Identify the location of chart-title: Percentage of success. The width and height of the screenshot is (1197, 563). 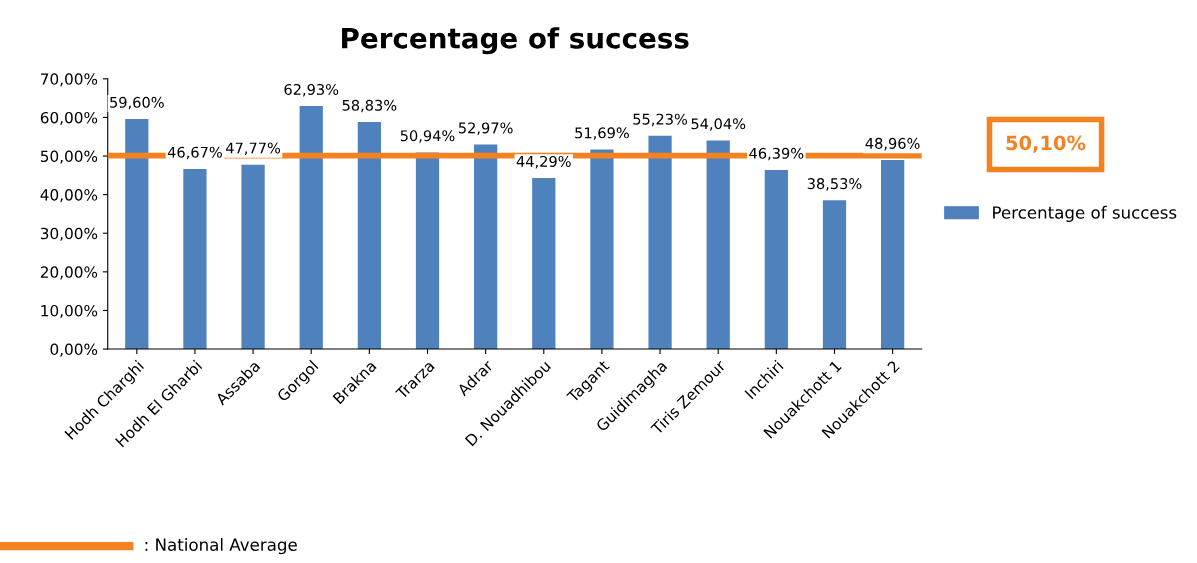
(515, 41).